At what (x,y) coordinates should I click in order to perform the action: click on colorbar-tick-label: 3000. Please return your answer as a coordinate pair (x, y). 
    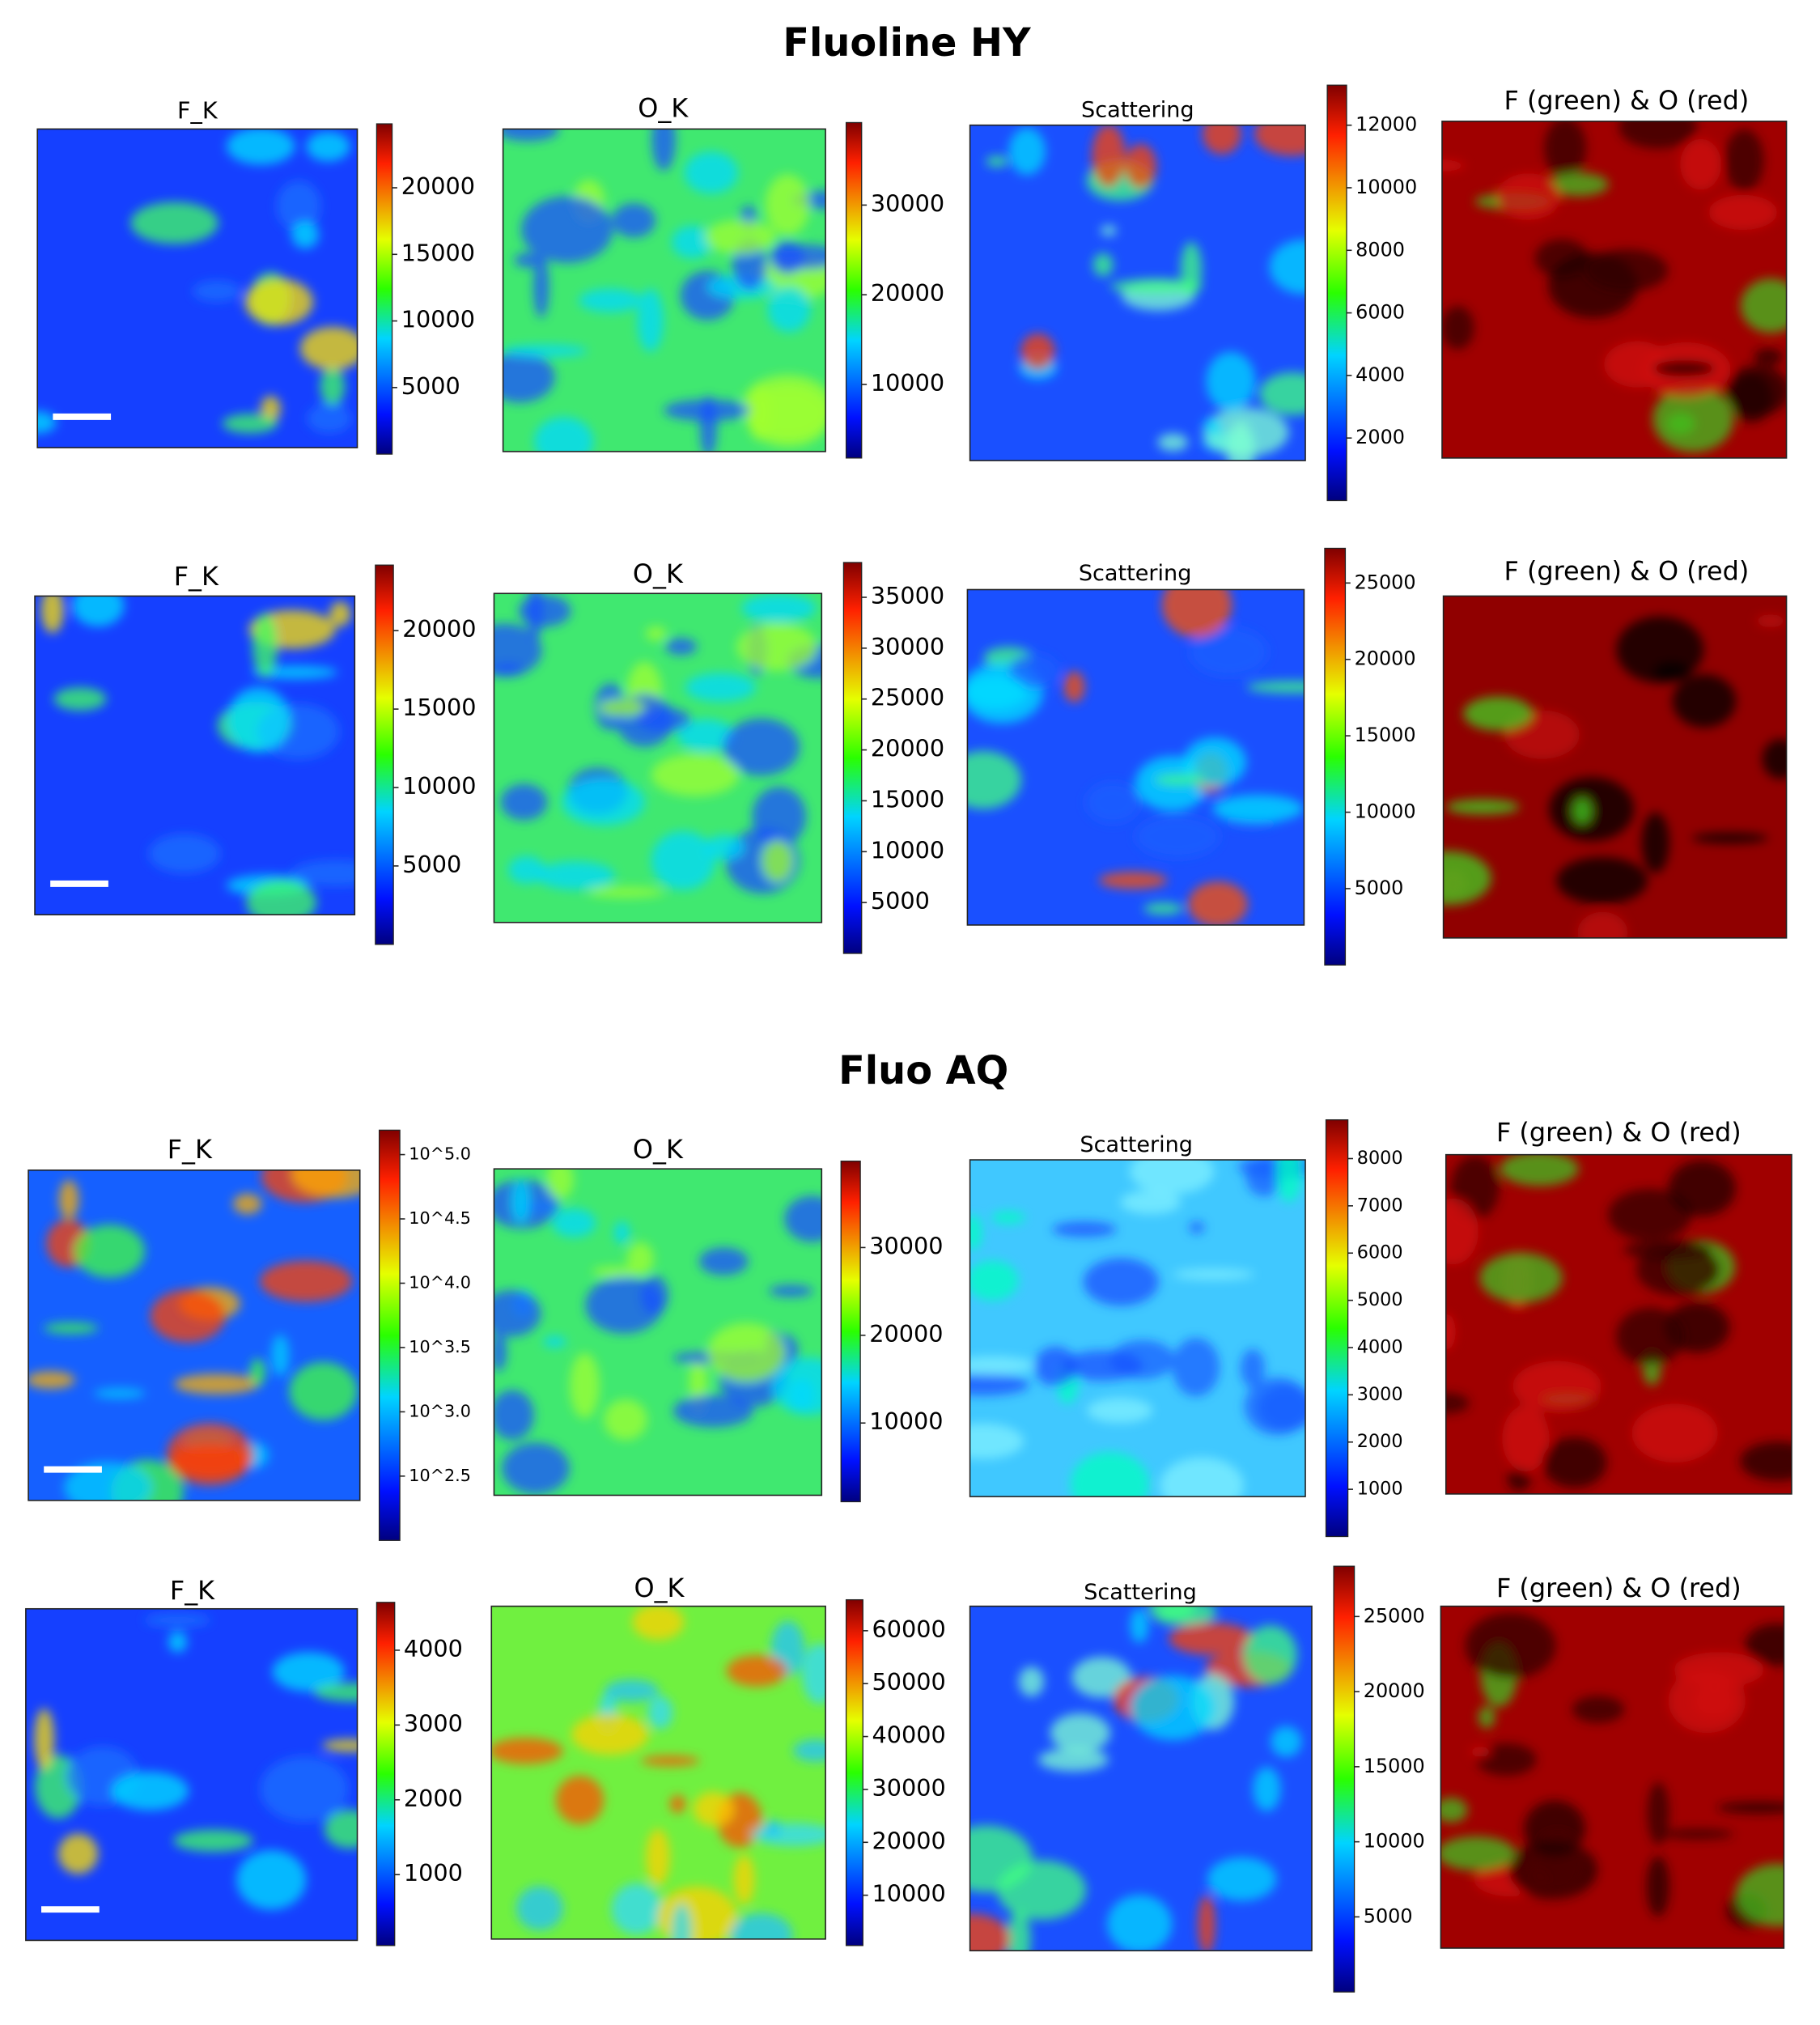
    Looking at the image, I should click on (1380, 1394).